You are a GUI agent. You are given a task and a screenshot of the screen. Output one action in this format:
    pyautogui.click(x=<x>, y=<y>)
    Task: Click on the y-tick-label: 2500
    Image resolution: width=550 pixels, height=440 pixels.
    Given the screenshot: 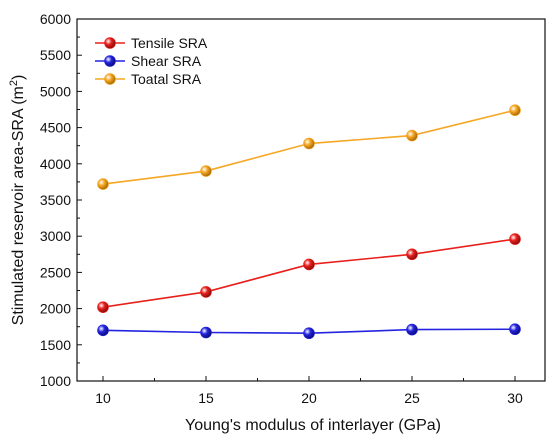 What is the action you would take?
    pyautogui.click(x=55, y=272)
    